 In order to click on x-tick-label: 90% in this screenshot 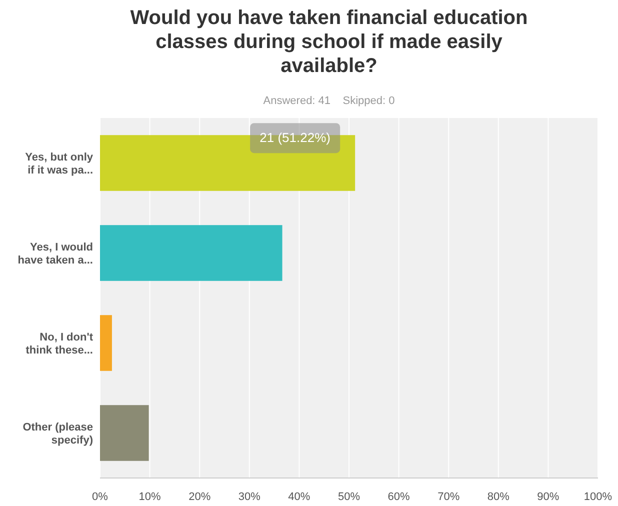, I will do `click(548, 497)`.